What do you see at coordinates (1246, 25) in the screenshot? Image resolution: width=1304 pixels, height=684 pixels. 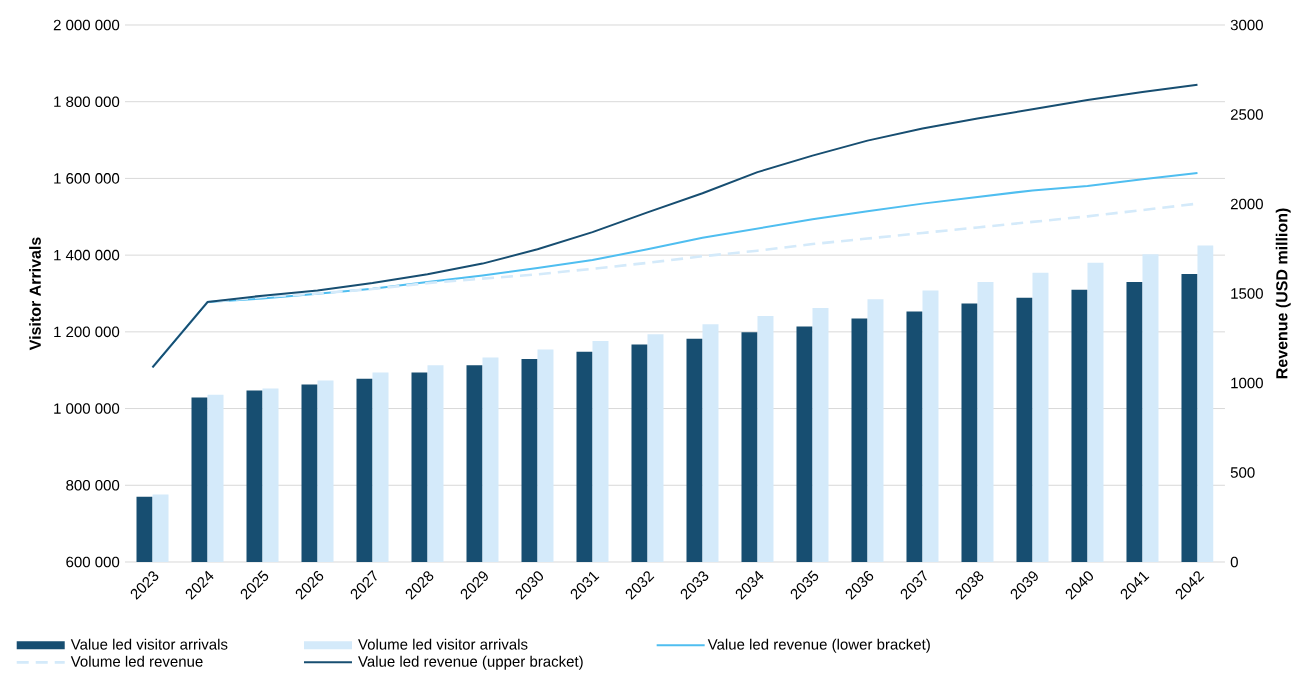 I see `y2-tick-label: 3000` at bounding box center [1246, 25].